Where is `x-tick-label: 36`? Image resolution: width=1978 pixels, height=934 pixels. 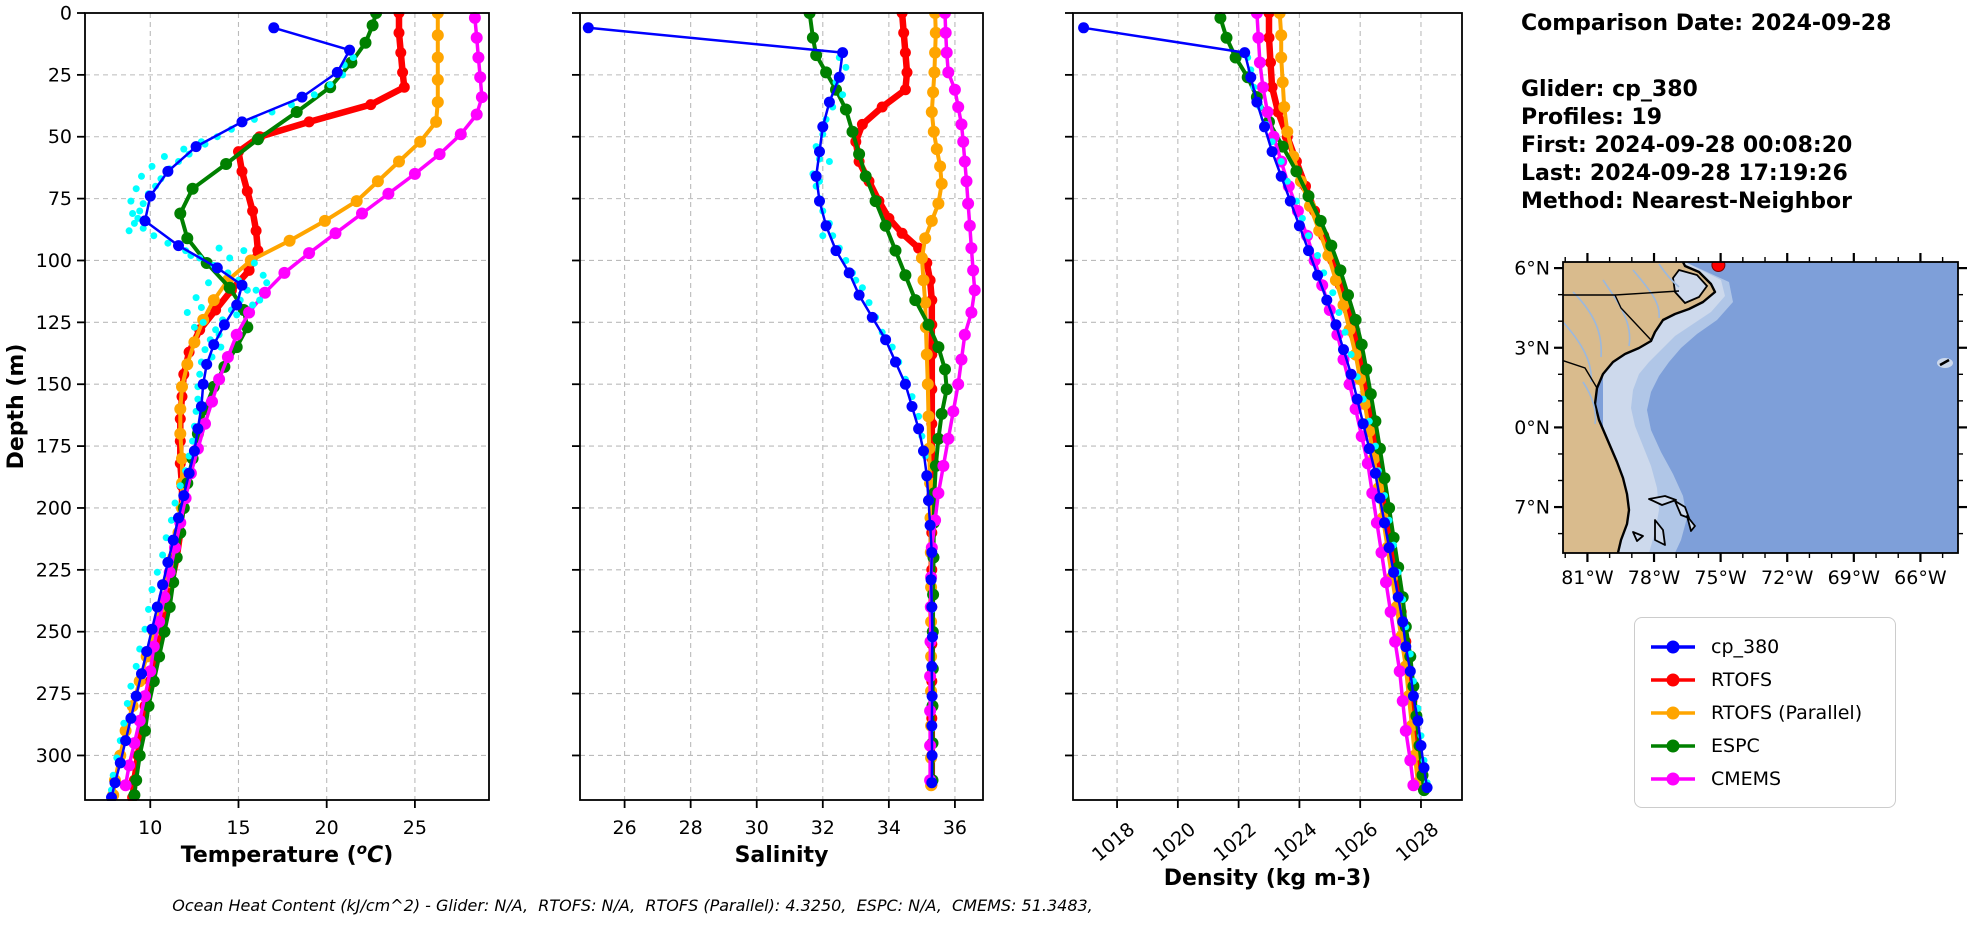
x-tick-label: 36 is located at coordinates (955, 828).